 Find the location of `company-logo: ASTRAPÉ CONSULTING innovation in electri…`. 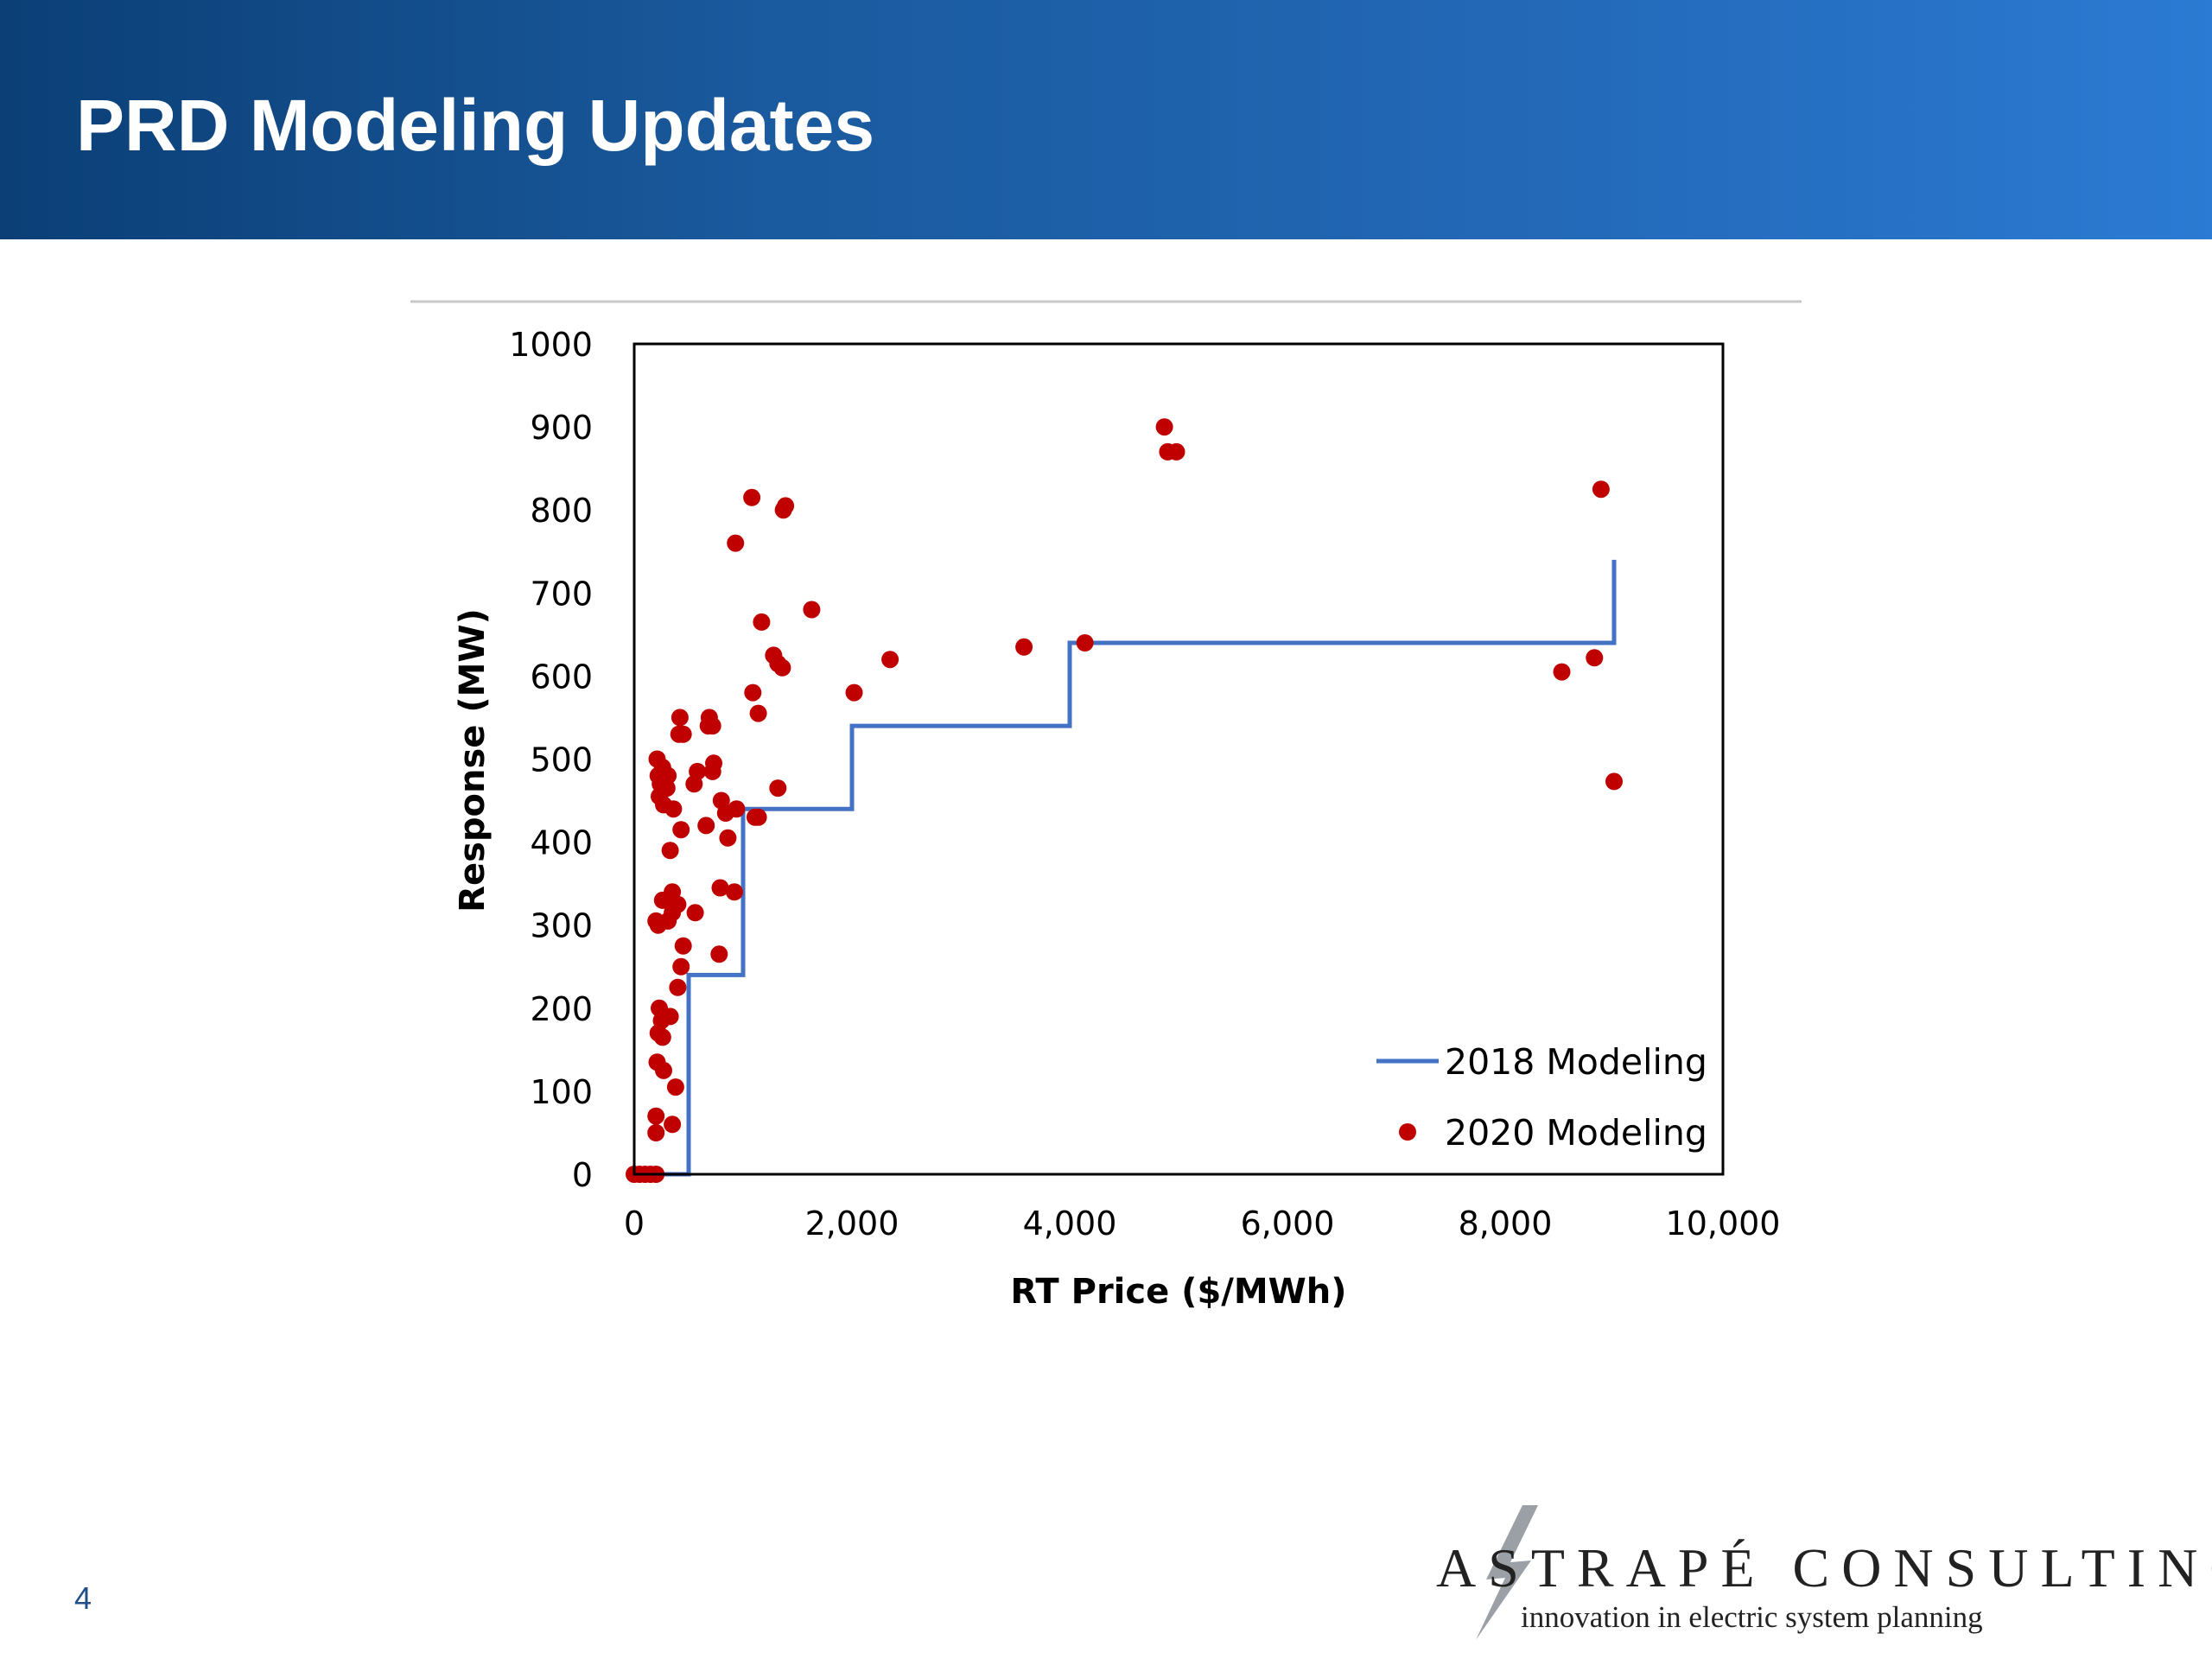

company-logo: ASTRAPÉ CONSULTING innovation in electri… is located at coordinates (1819, 1572).